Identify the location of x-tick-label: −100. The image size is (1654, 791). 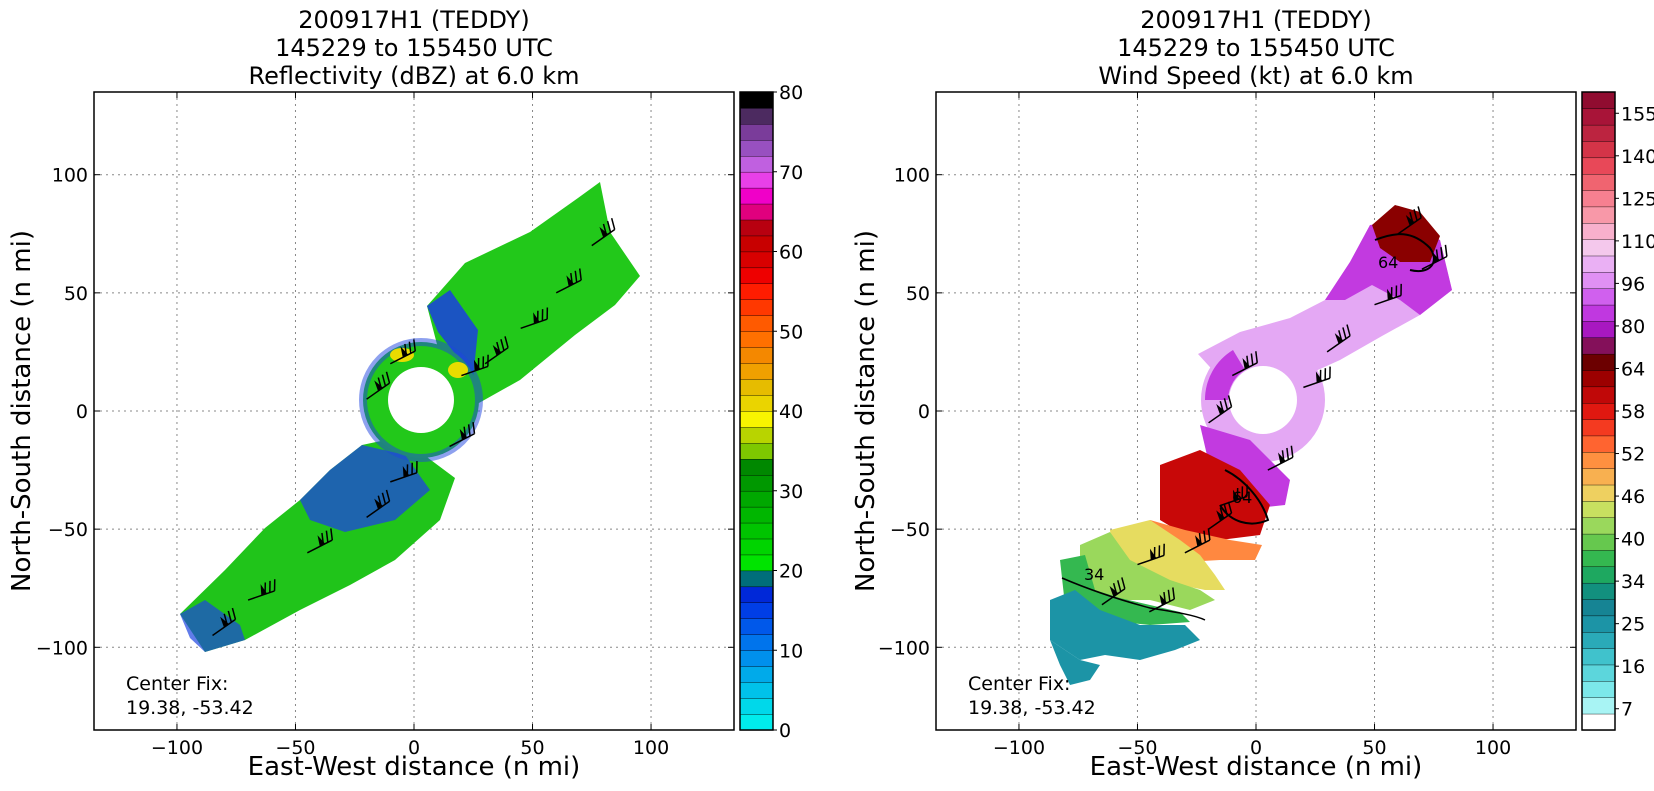
(177, 748).